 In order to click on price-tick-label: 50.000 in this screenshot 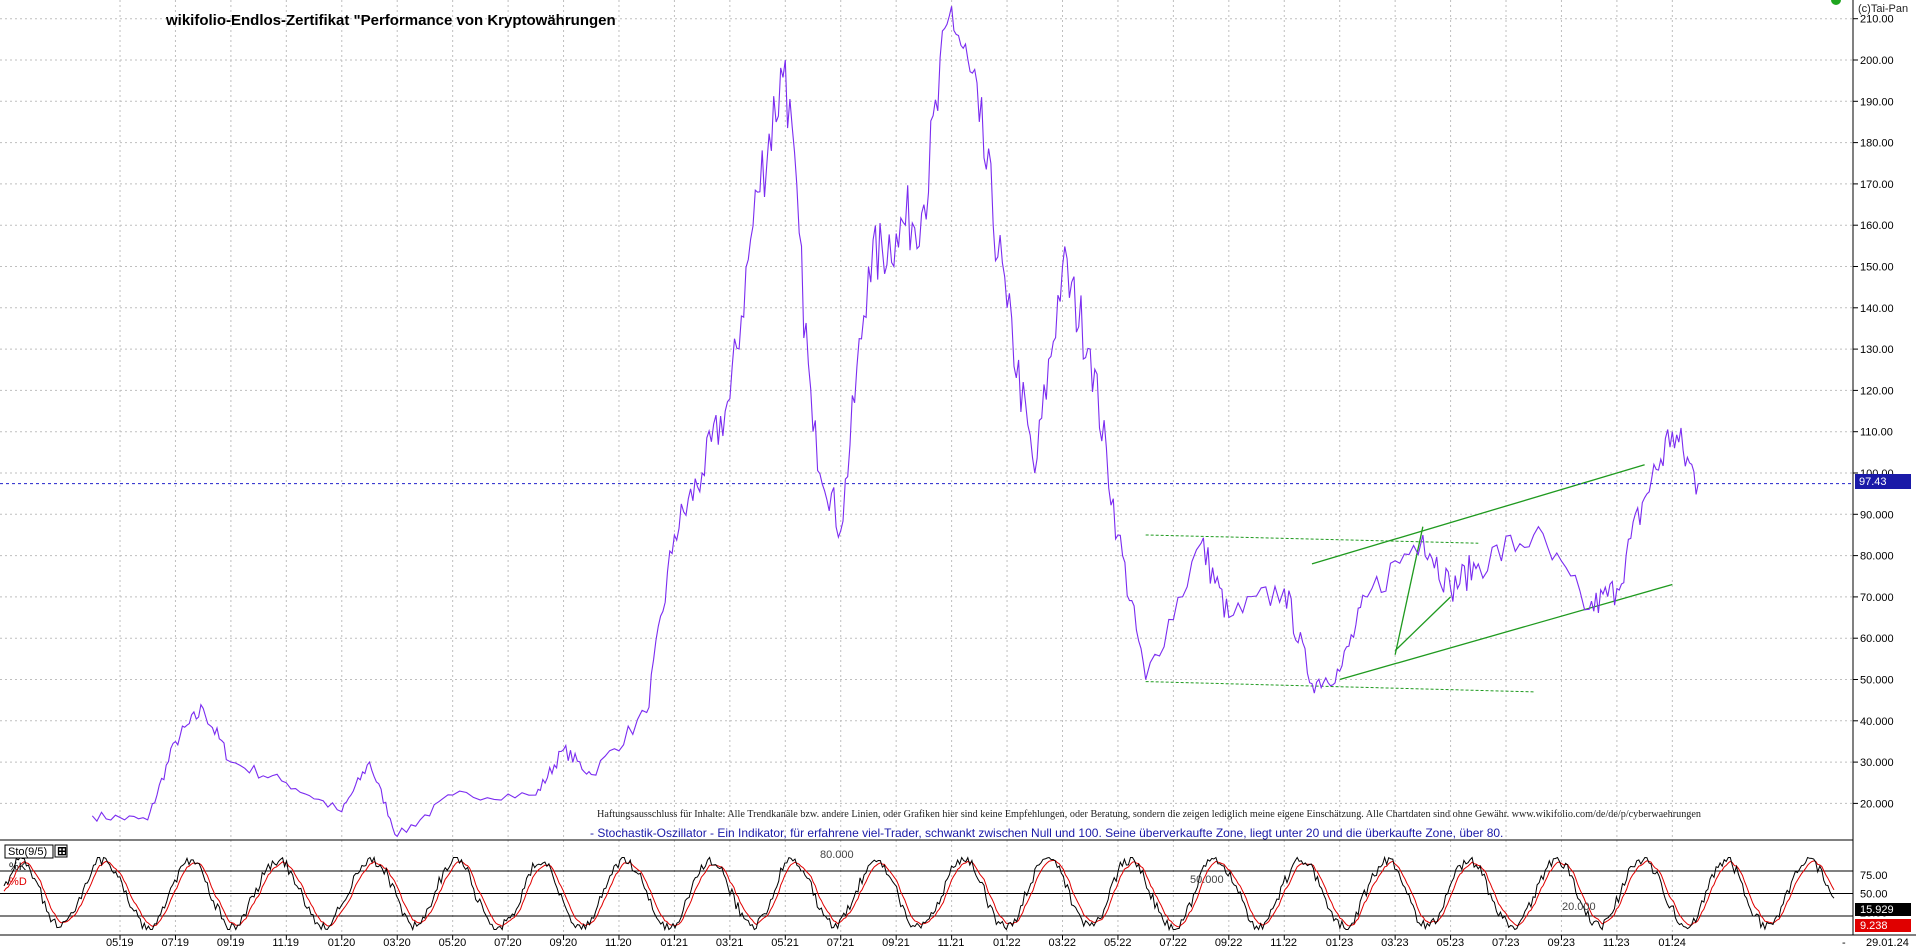, I will do `click(1877, 681)`.